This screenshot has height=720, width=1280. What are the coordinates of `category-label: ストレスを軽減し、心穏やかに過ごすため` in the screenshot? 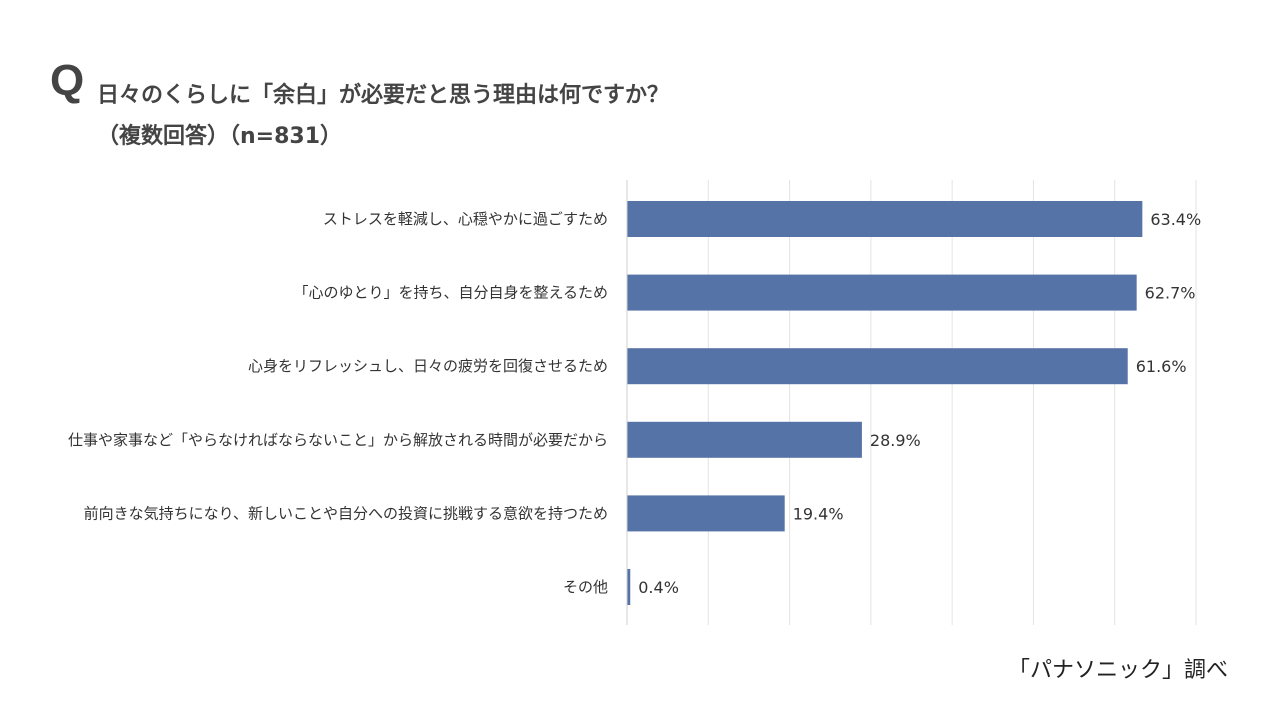 It's located at (465, 219).